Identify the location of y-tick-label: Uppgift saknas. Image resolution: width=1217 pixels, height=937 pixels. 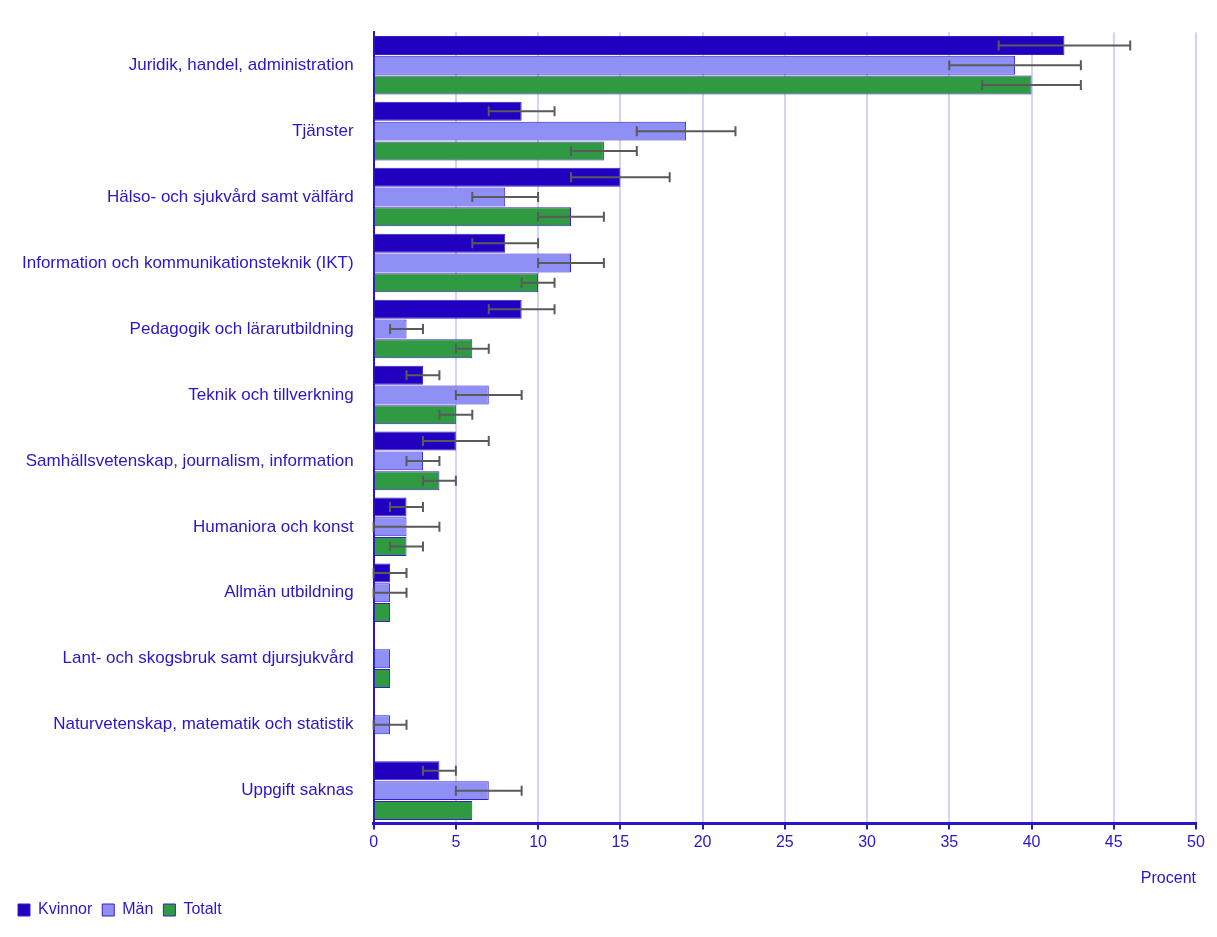
(297, 790).